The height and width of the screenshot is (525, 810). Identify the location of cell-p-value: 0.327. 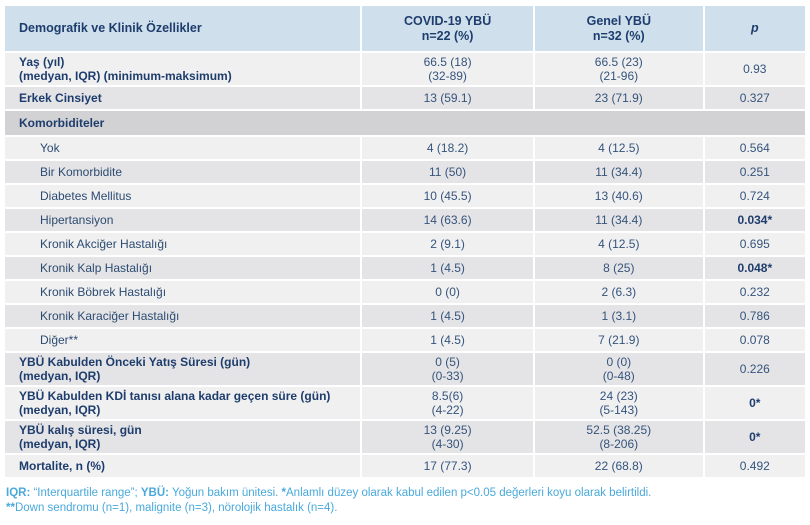
(753, 98).